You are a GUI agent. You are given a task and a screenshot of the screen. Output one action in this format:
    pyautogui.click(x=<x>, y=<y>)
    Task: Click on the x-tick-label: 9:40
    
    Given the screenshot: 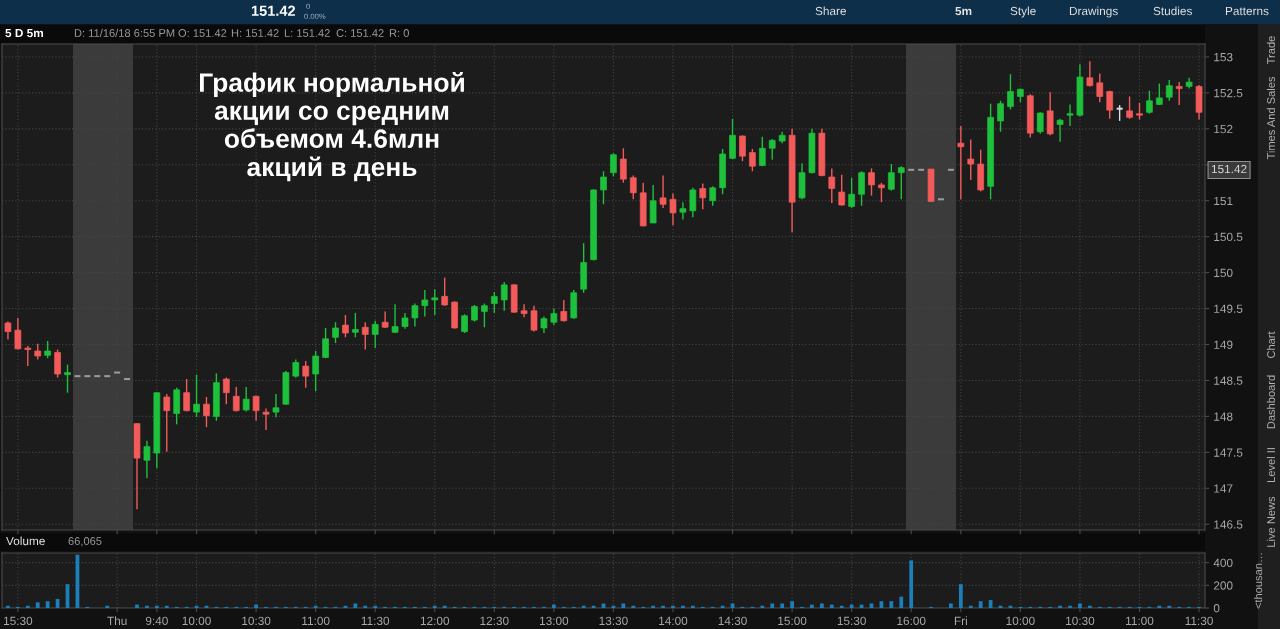 What is the action you would take?
    pyautogui.click(x=156, y=620)
    